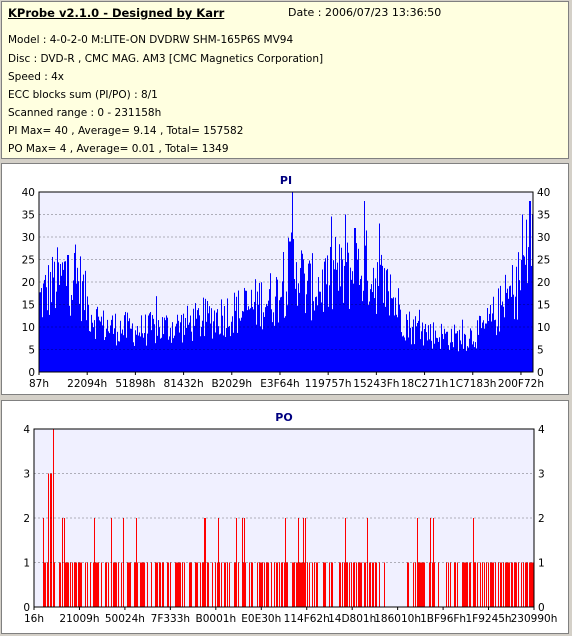 The width and height of the screenshot is (572, 636). I want to click on po-xtick-label: 114F62h, so click(307, 619).